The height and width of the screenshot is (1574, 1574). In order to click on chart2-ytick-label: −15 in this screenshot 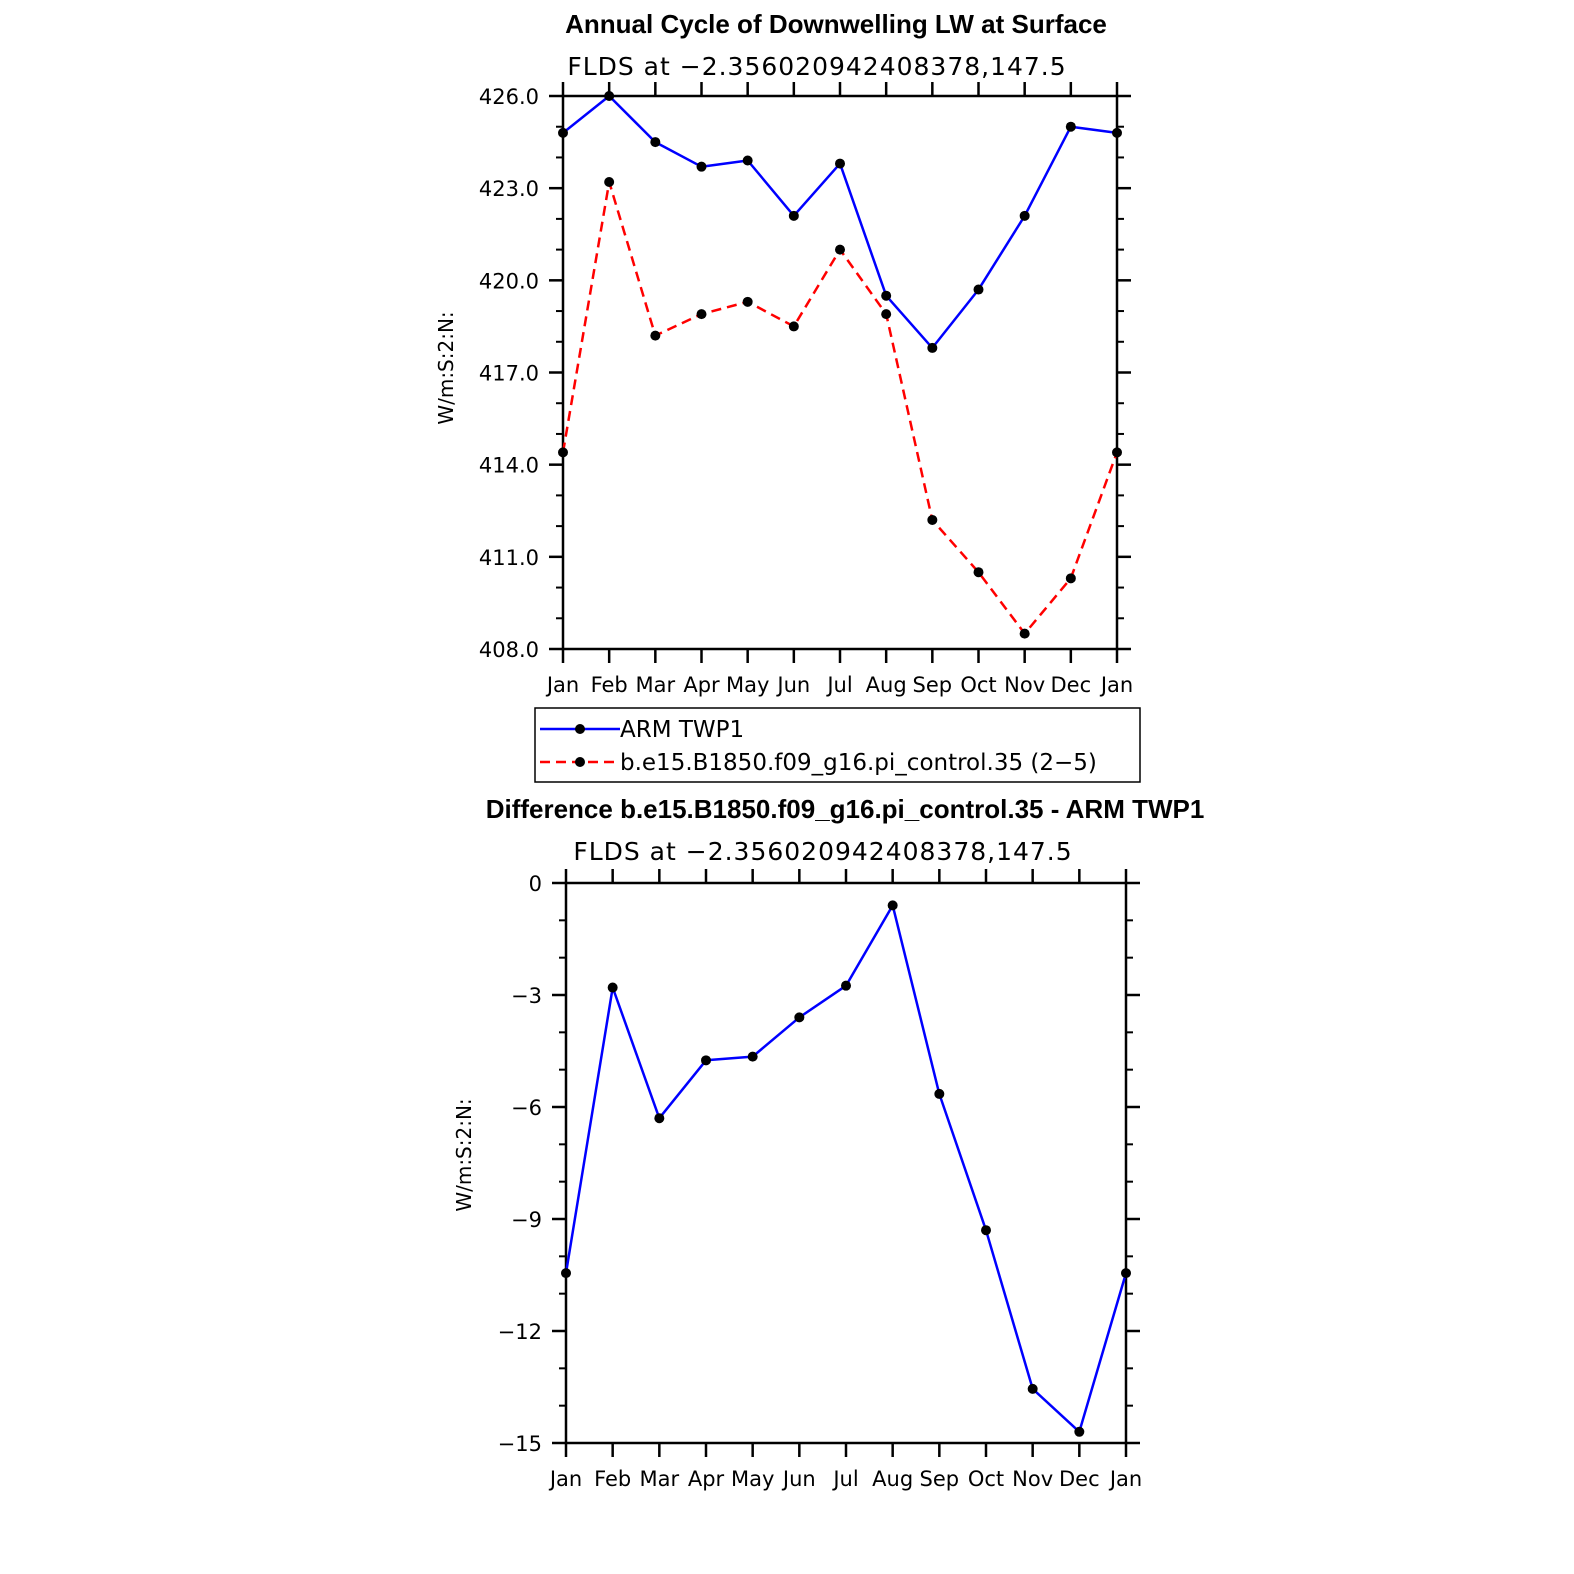, I will do `click(520, 1444)`.